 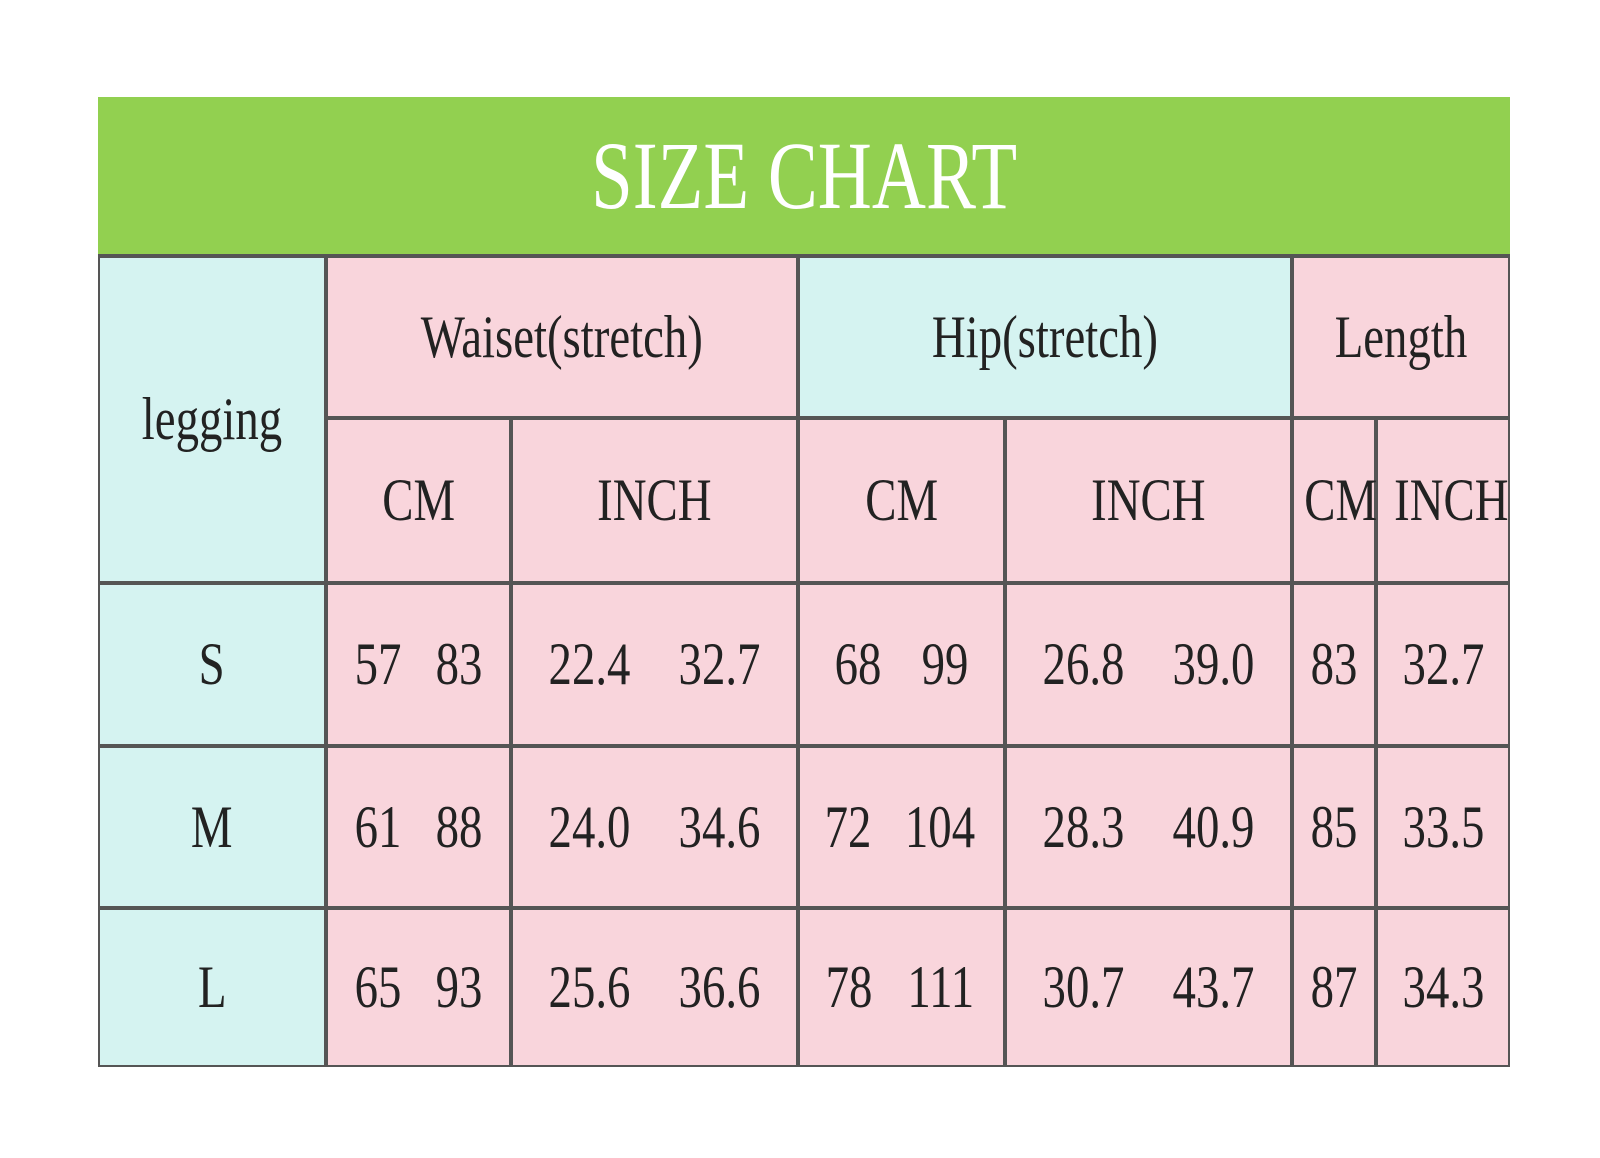 I want to click on value: 40.9, so click(x=1213, y=826).